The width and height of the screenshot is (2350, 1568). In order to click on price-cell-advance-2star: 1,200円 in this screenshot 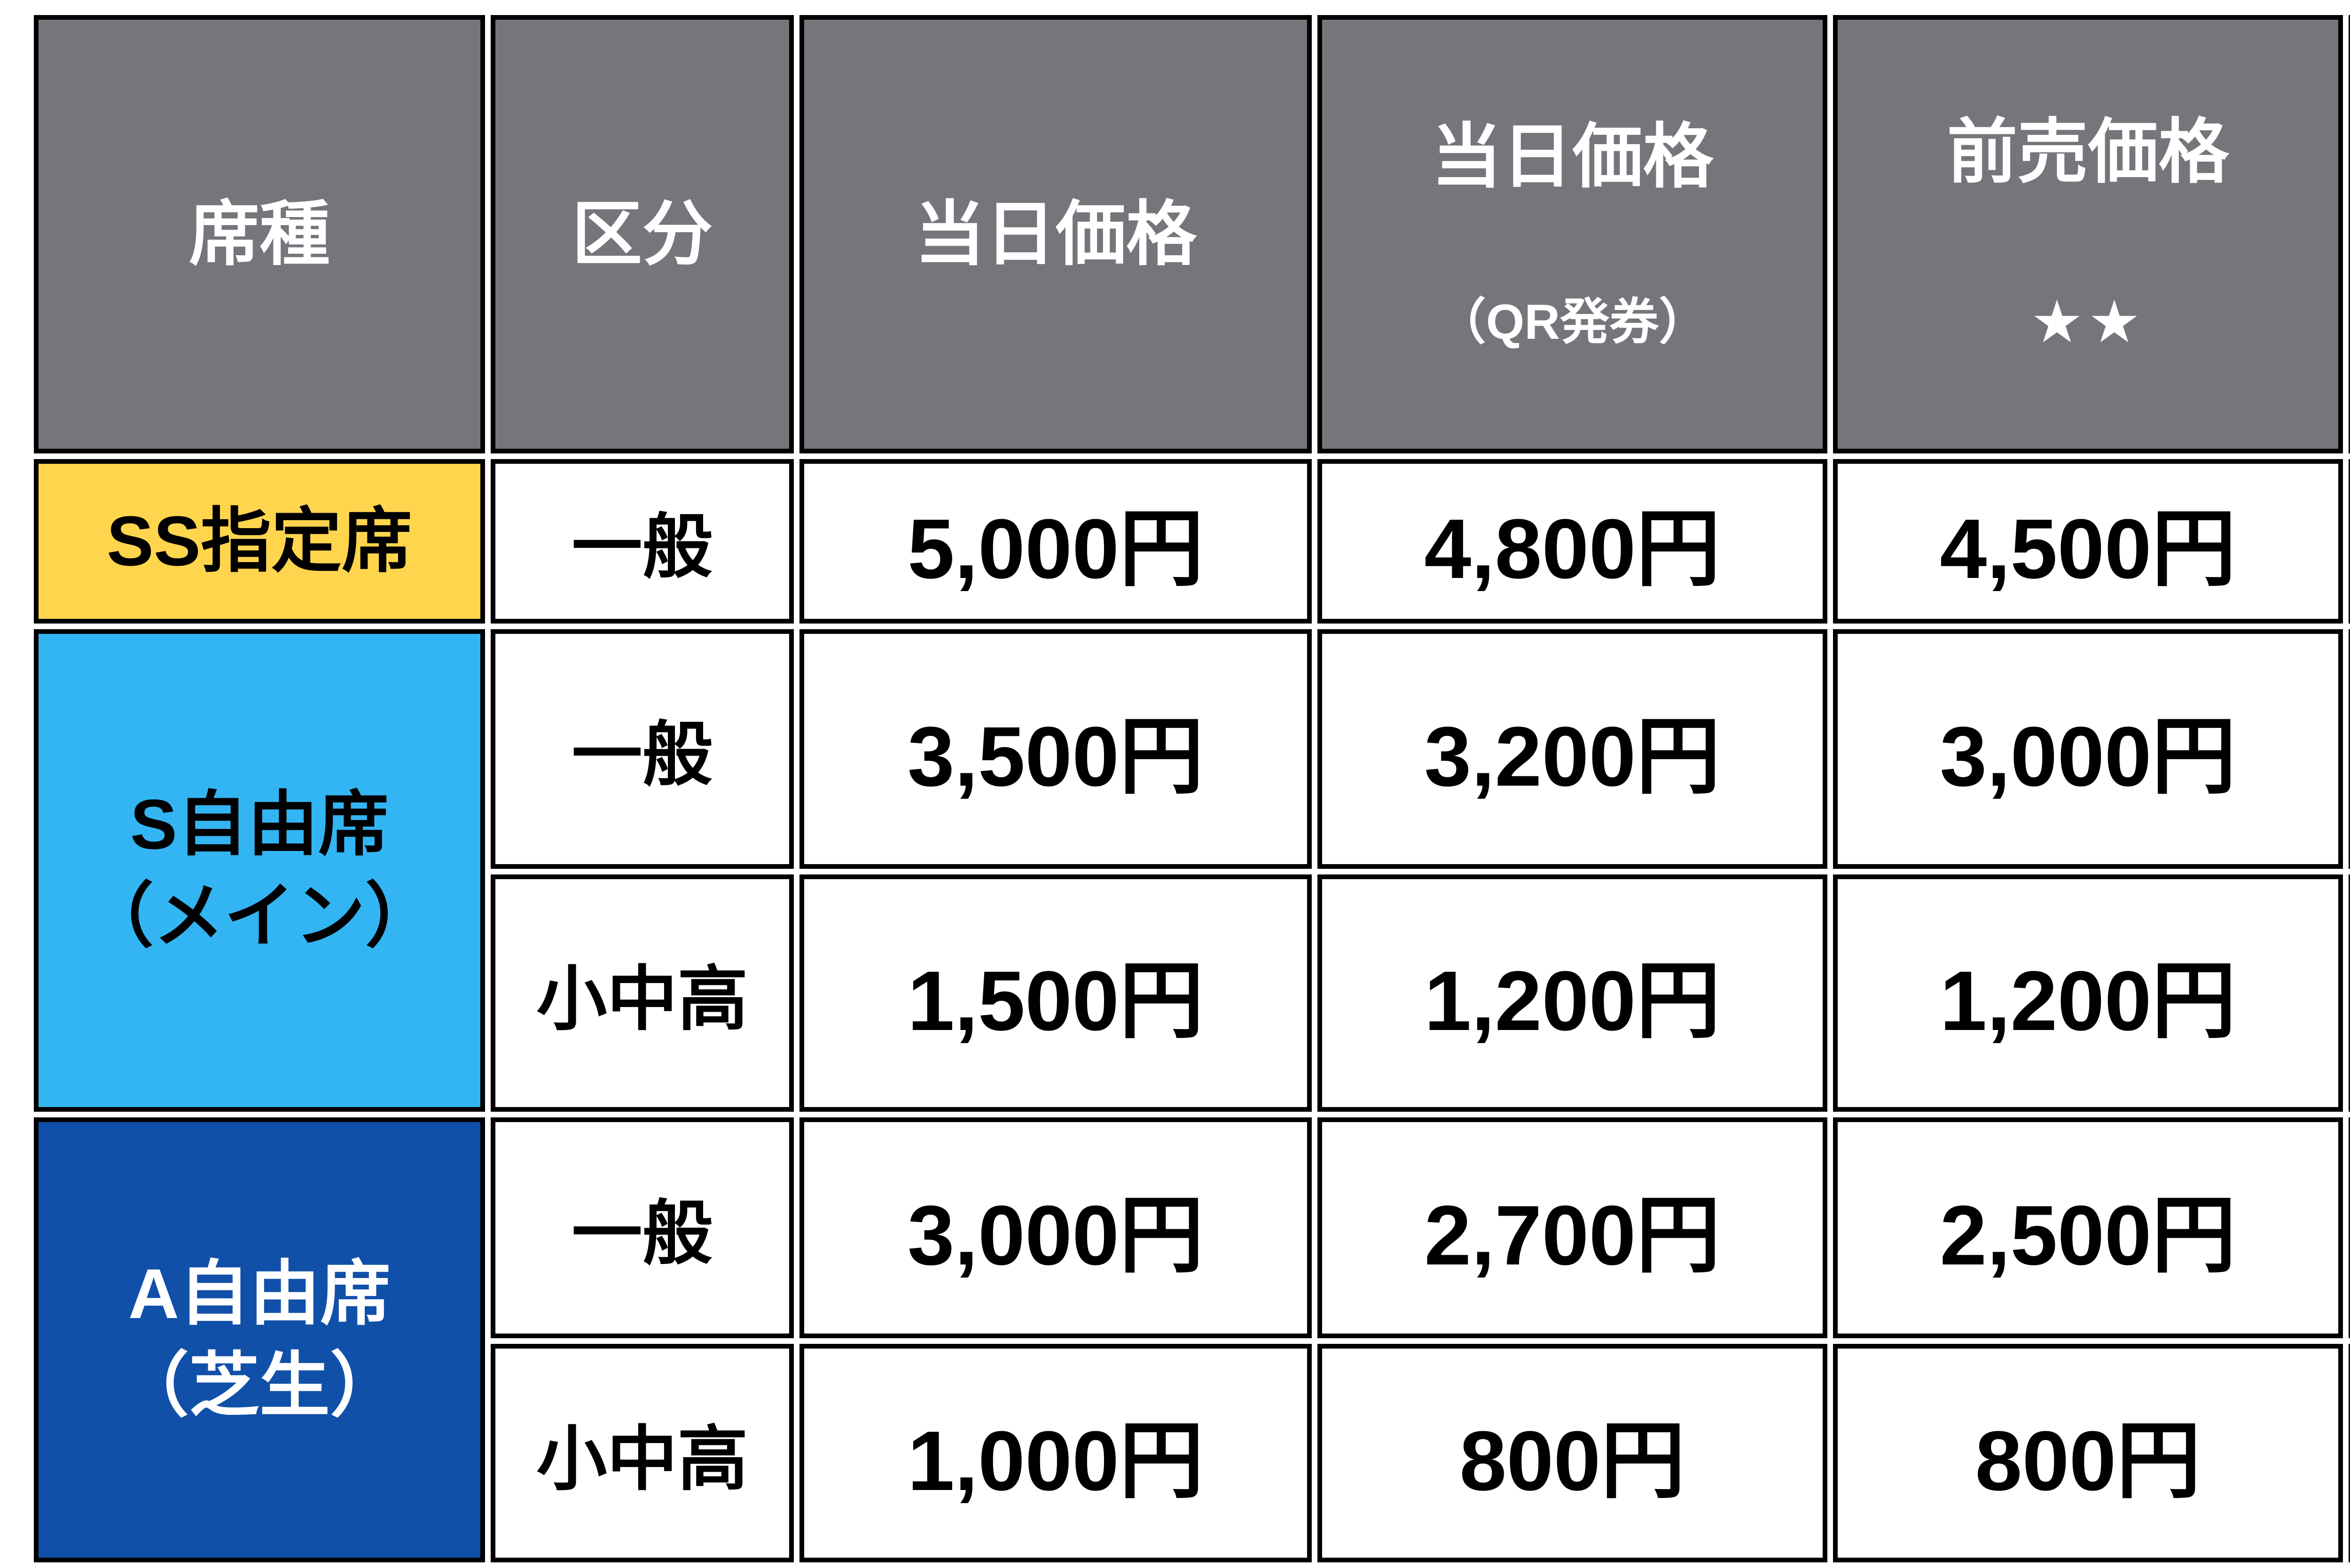, I will do `click(2088, 993)`.